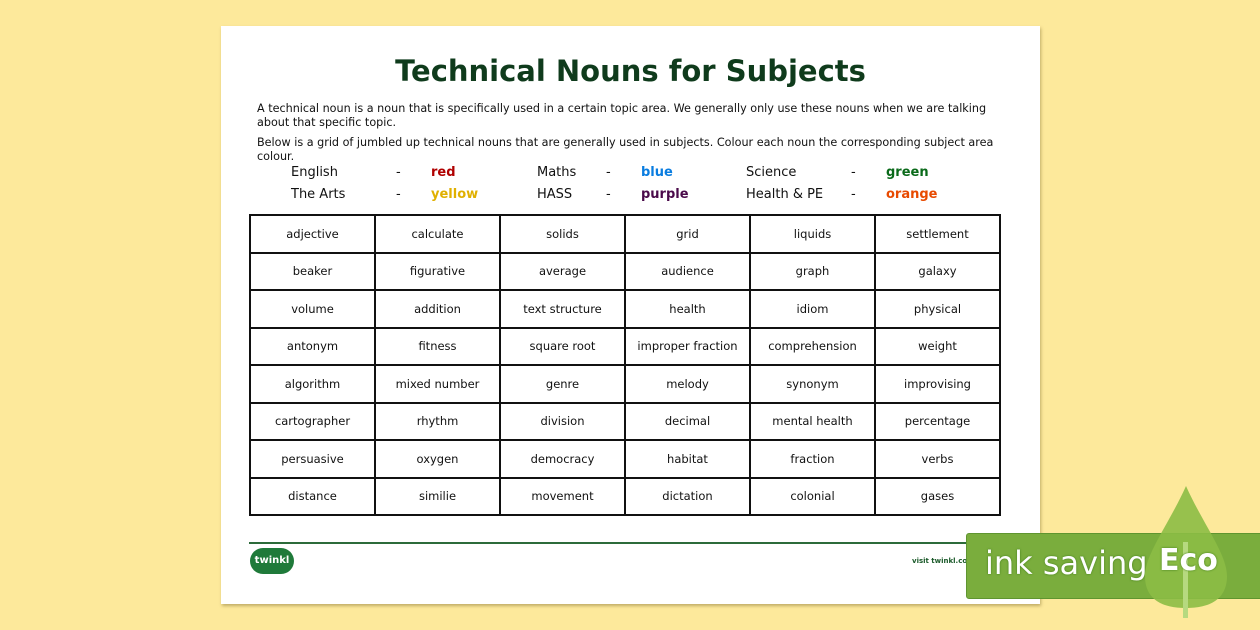  I want to click on legend-colour: green, so click(907, 172).